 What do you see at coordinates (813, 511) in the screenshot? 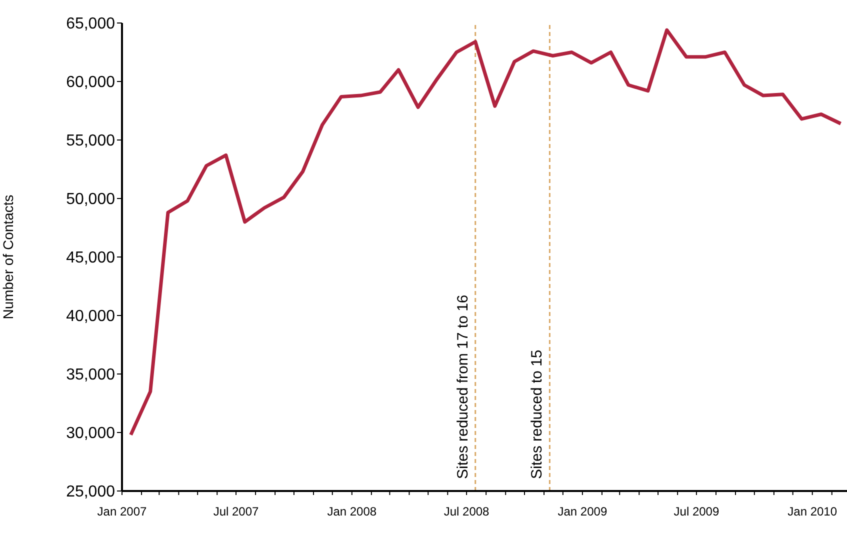
I see `x-tick-label: Jan 2010` at bounding box center [813, 511].